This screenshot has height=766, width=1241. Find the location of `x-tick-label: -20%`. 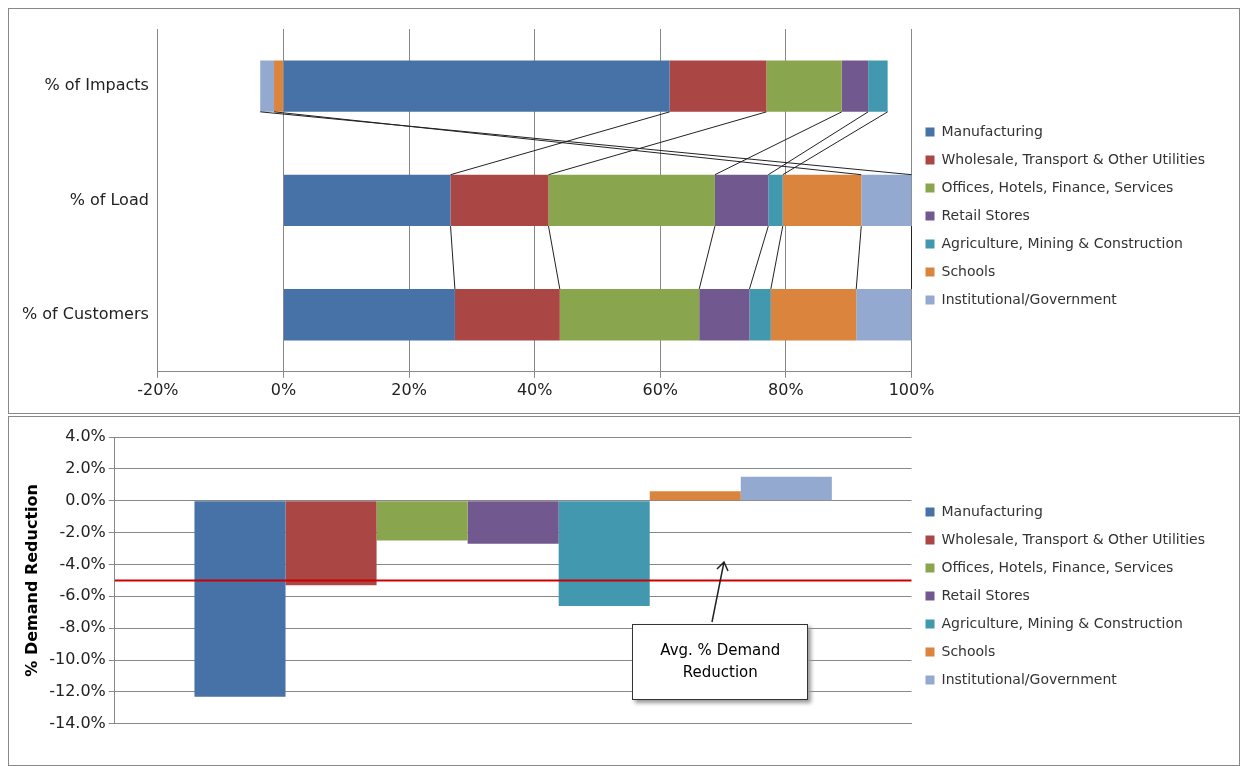

x-tick-label: -20% is located at coordinates (158, 389).